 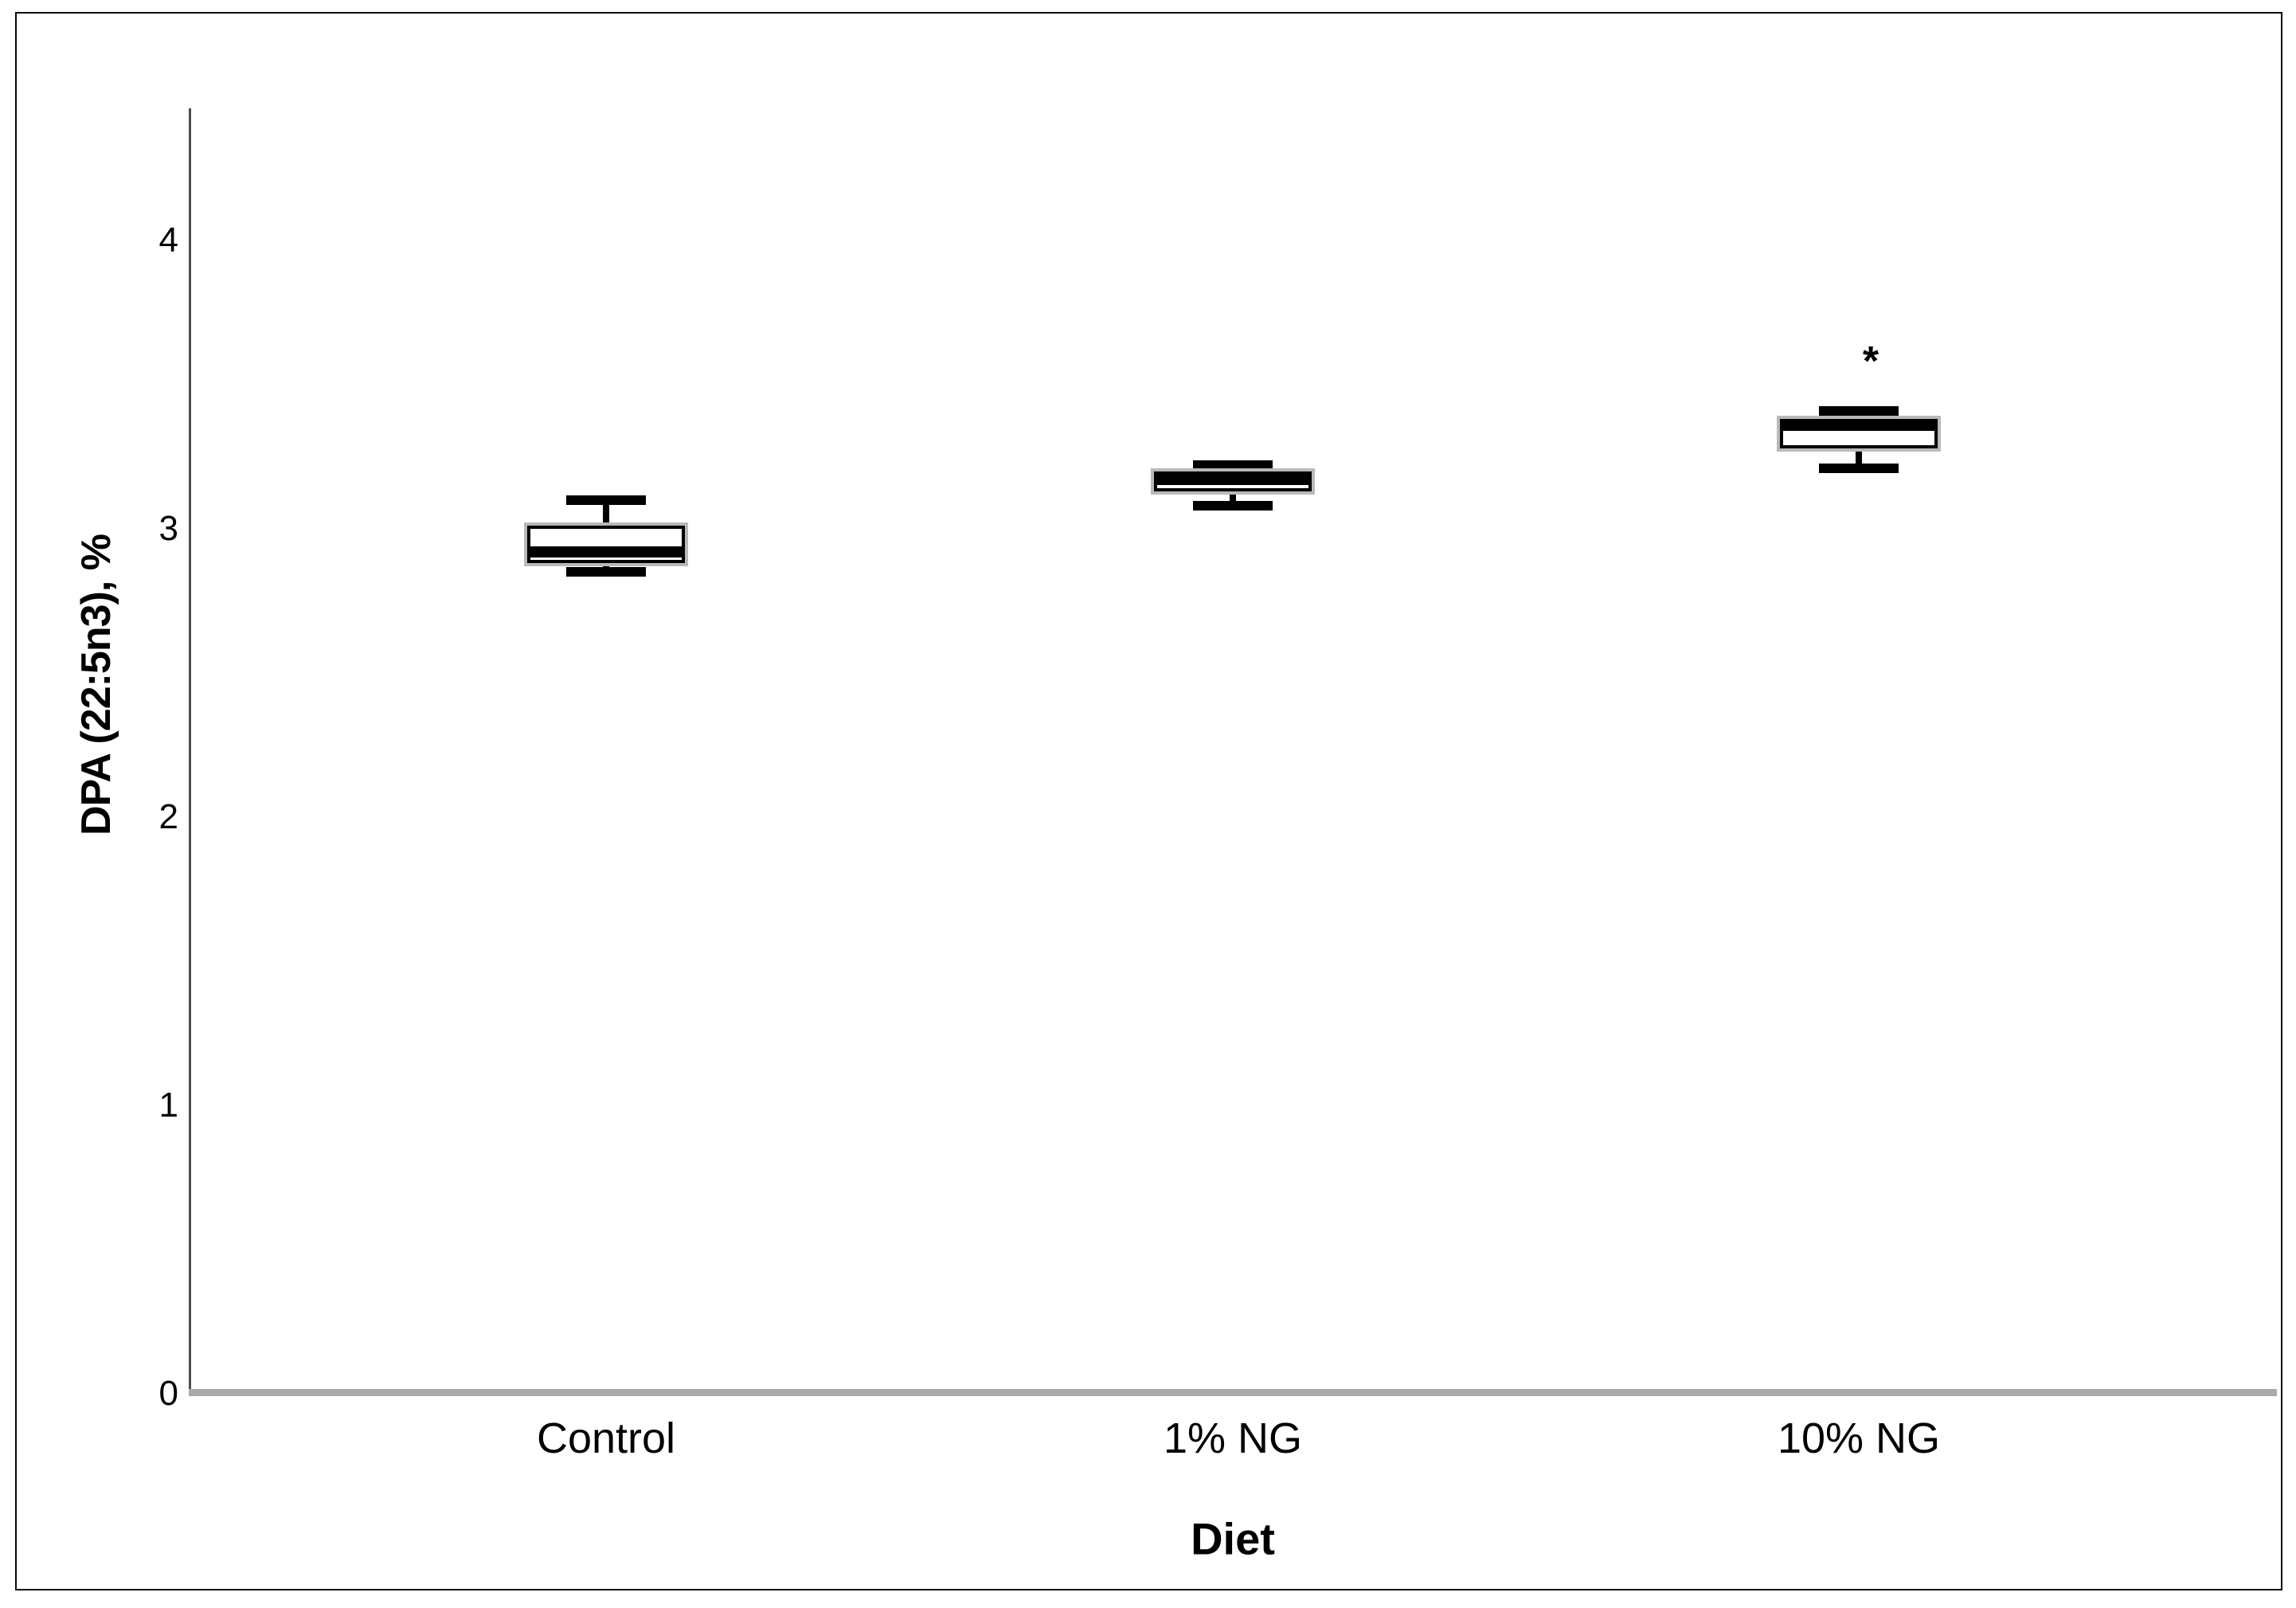 What do you see at coordinates (606, 512) in the screenshot?
I see `upper-whisker-control` at bounding box center [606, 512].